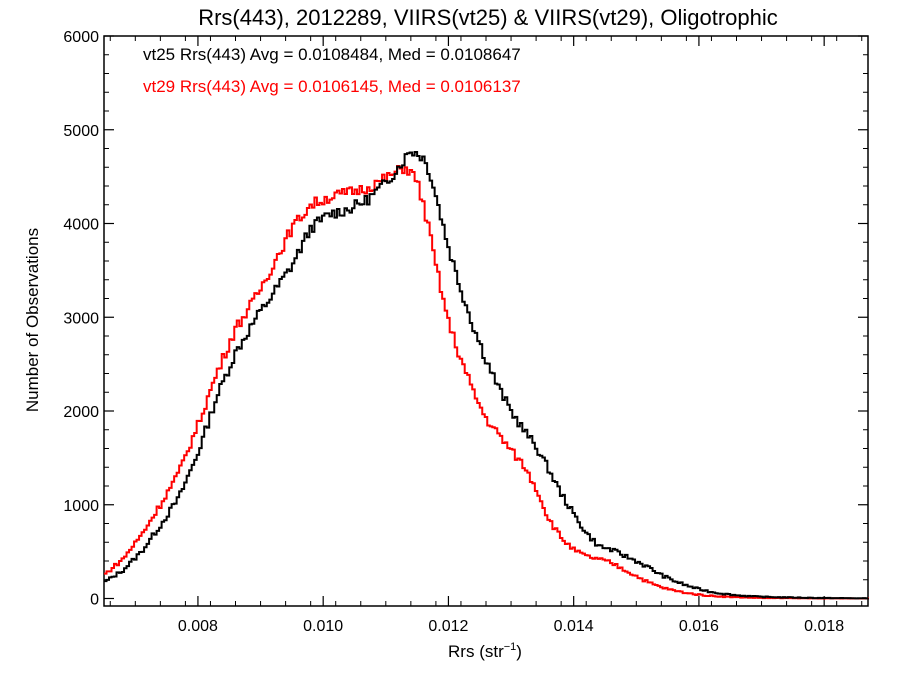 This screenshot has height=675, width=900. I want to click on x-tick-label: 0.014, so click(574, 626).